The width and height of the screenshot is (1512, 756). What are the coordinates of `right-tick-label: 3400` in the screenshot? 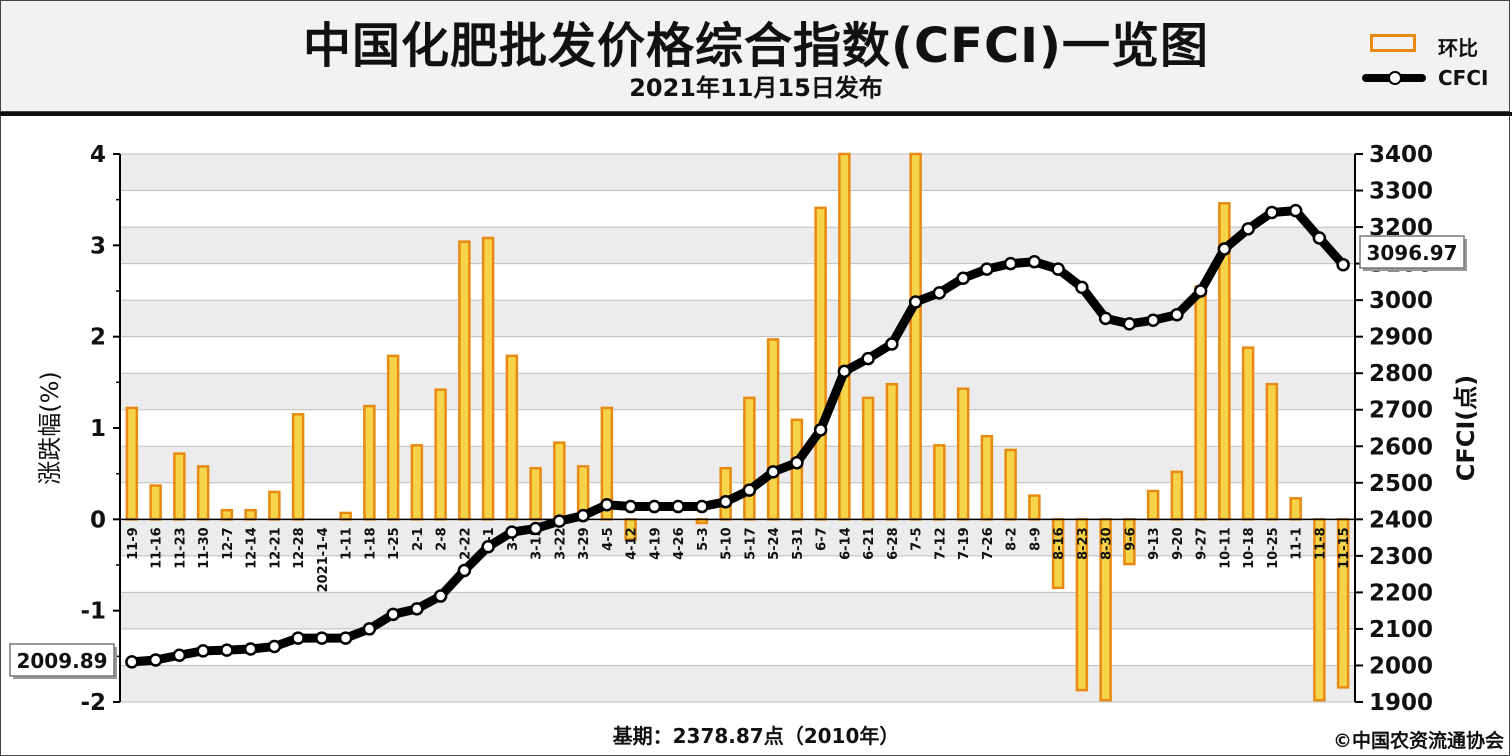 It's located at (1401, 155).